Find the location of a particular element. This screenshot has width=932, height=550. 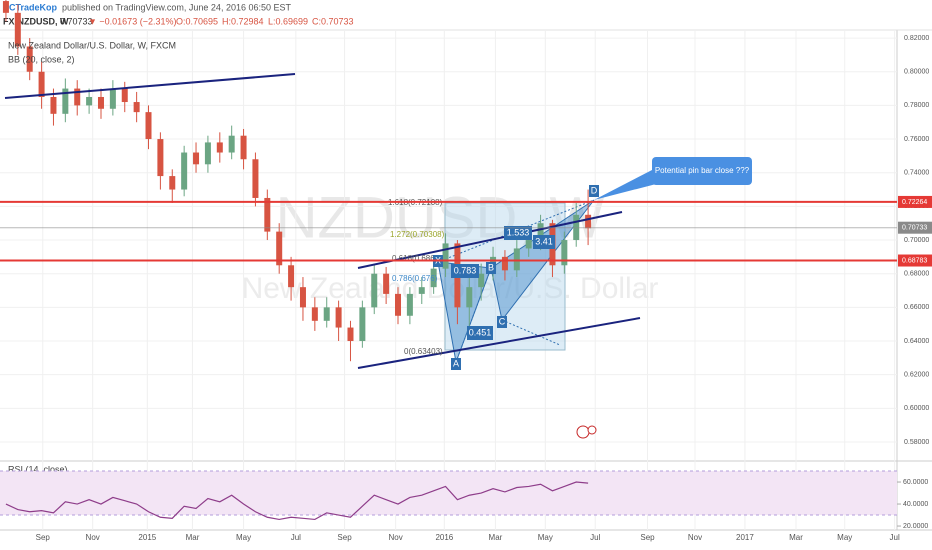

ohlc-open: O:0.70695 is located at coordinates (197, 21).